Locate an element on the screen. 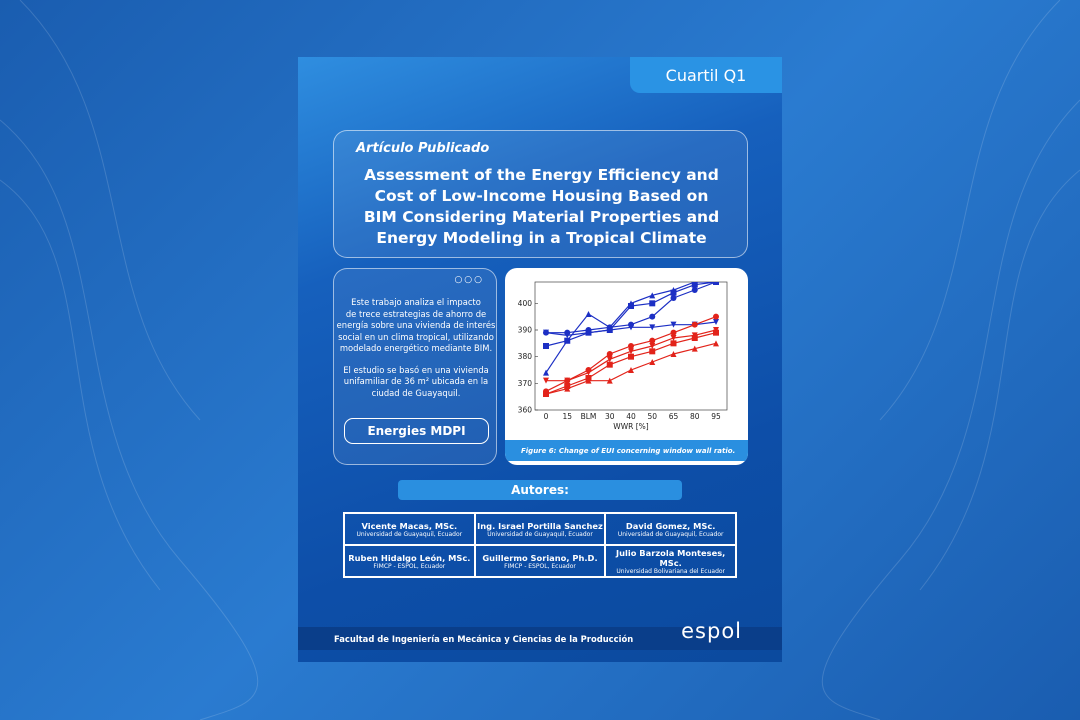  x-tick-label: 65 is located at coordinates (674, 416).